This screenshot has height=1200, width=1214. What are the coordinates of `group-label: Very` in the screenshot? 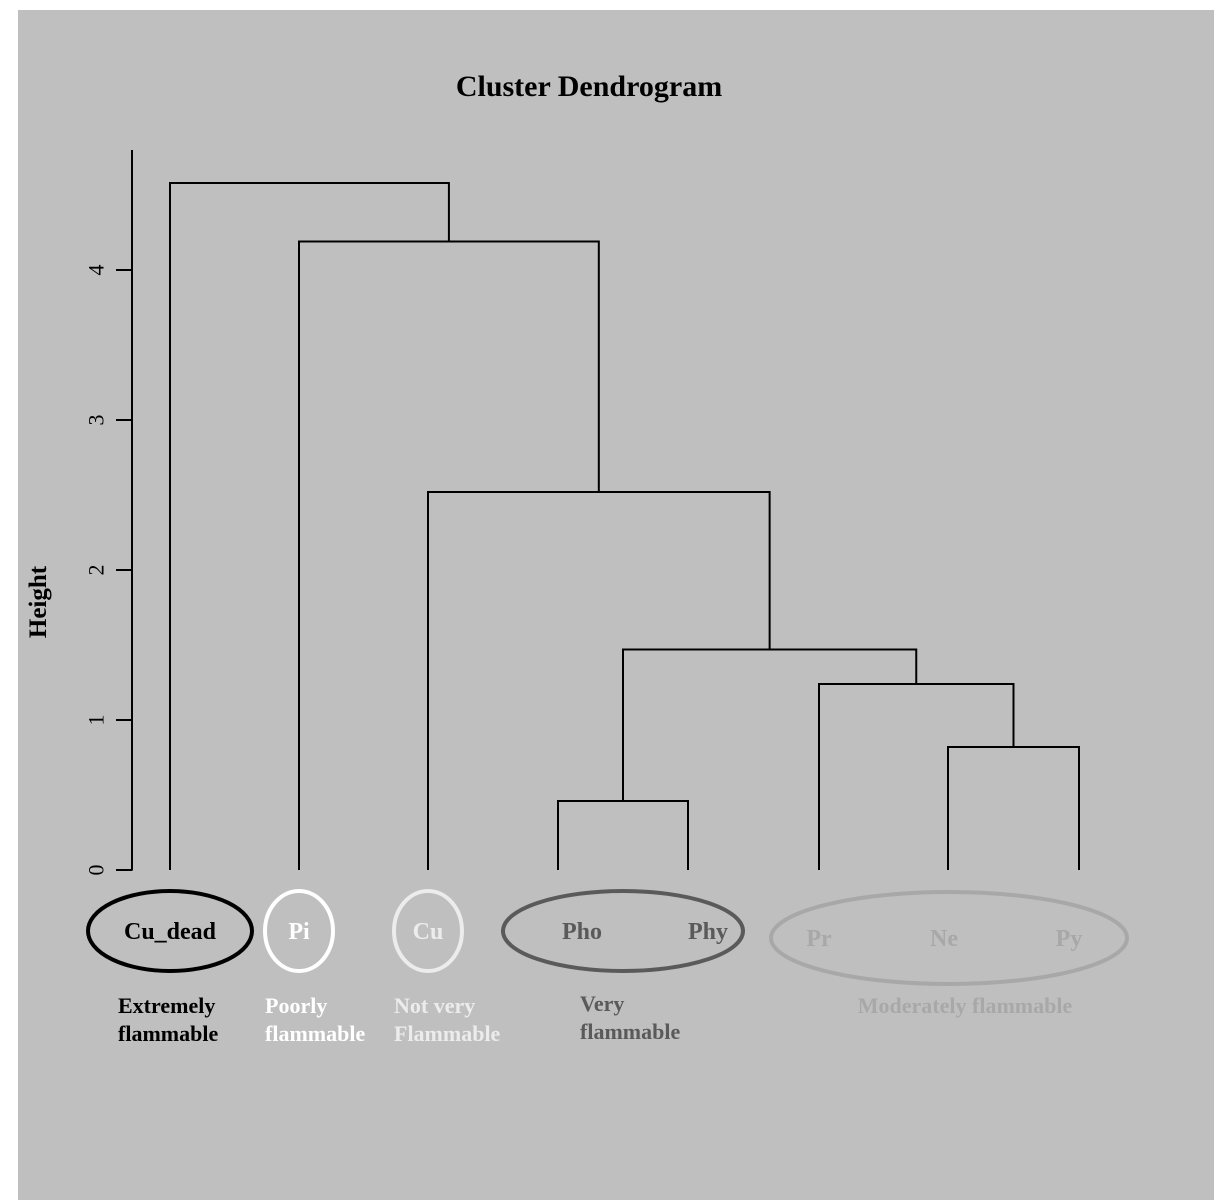 It's located at (602, 1003).